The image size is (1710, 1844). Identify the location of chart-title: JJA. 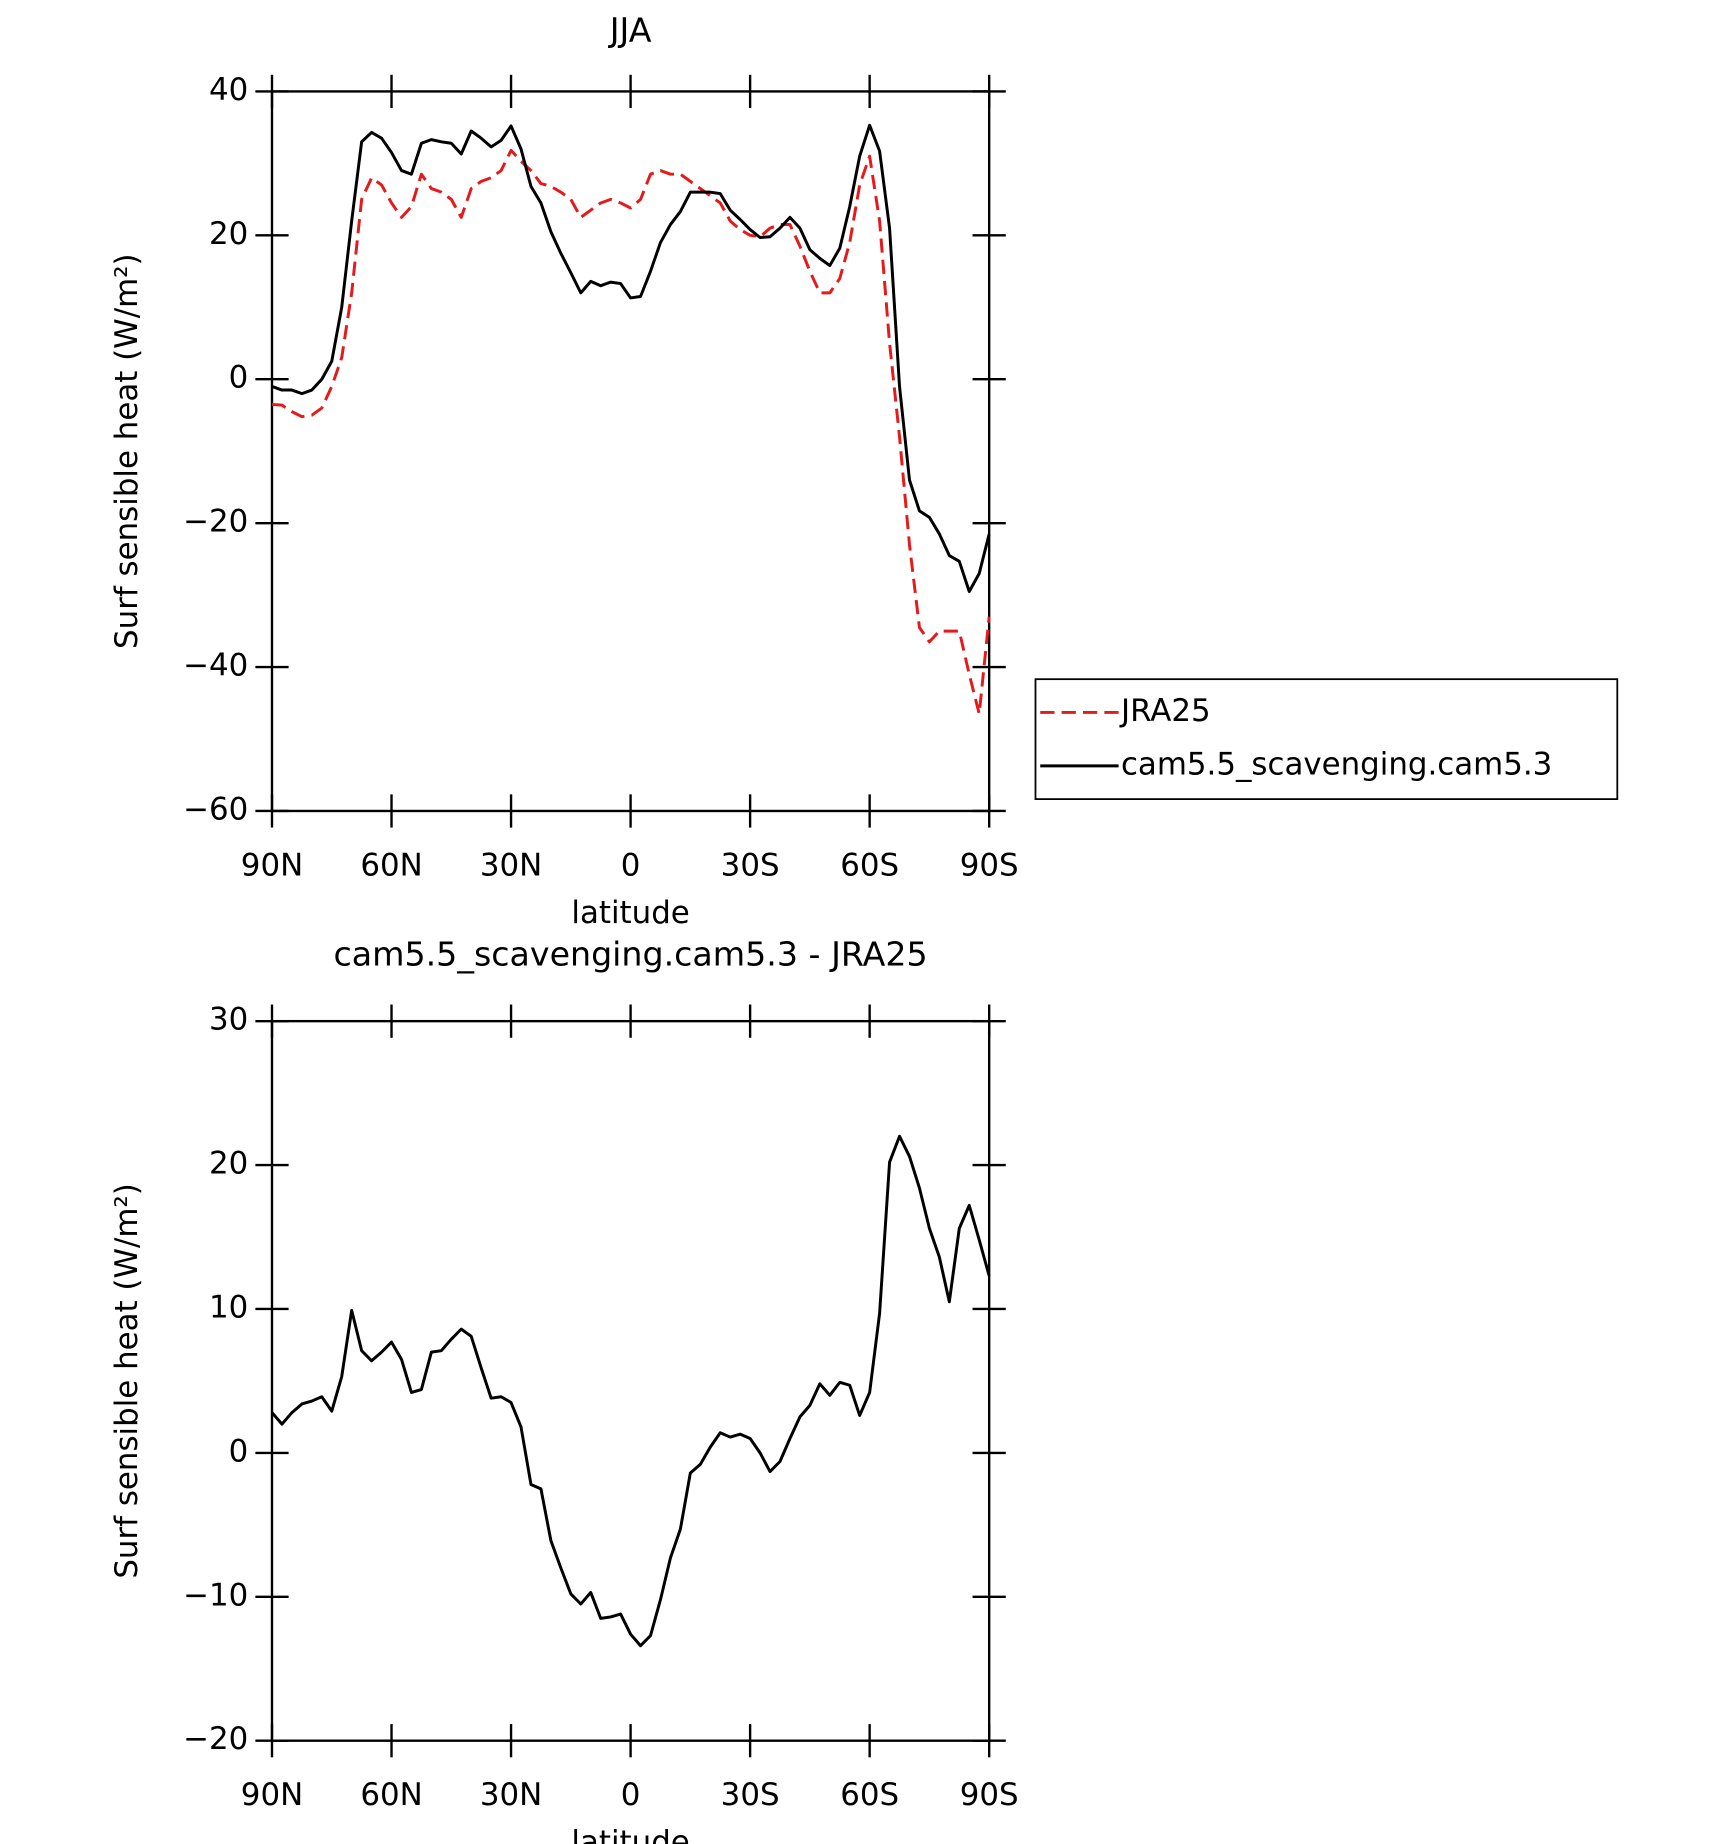
(630, 30).